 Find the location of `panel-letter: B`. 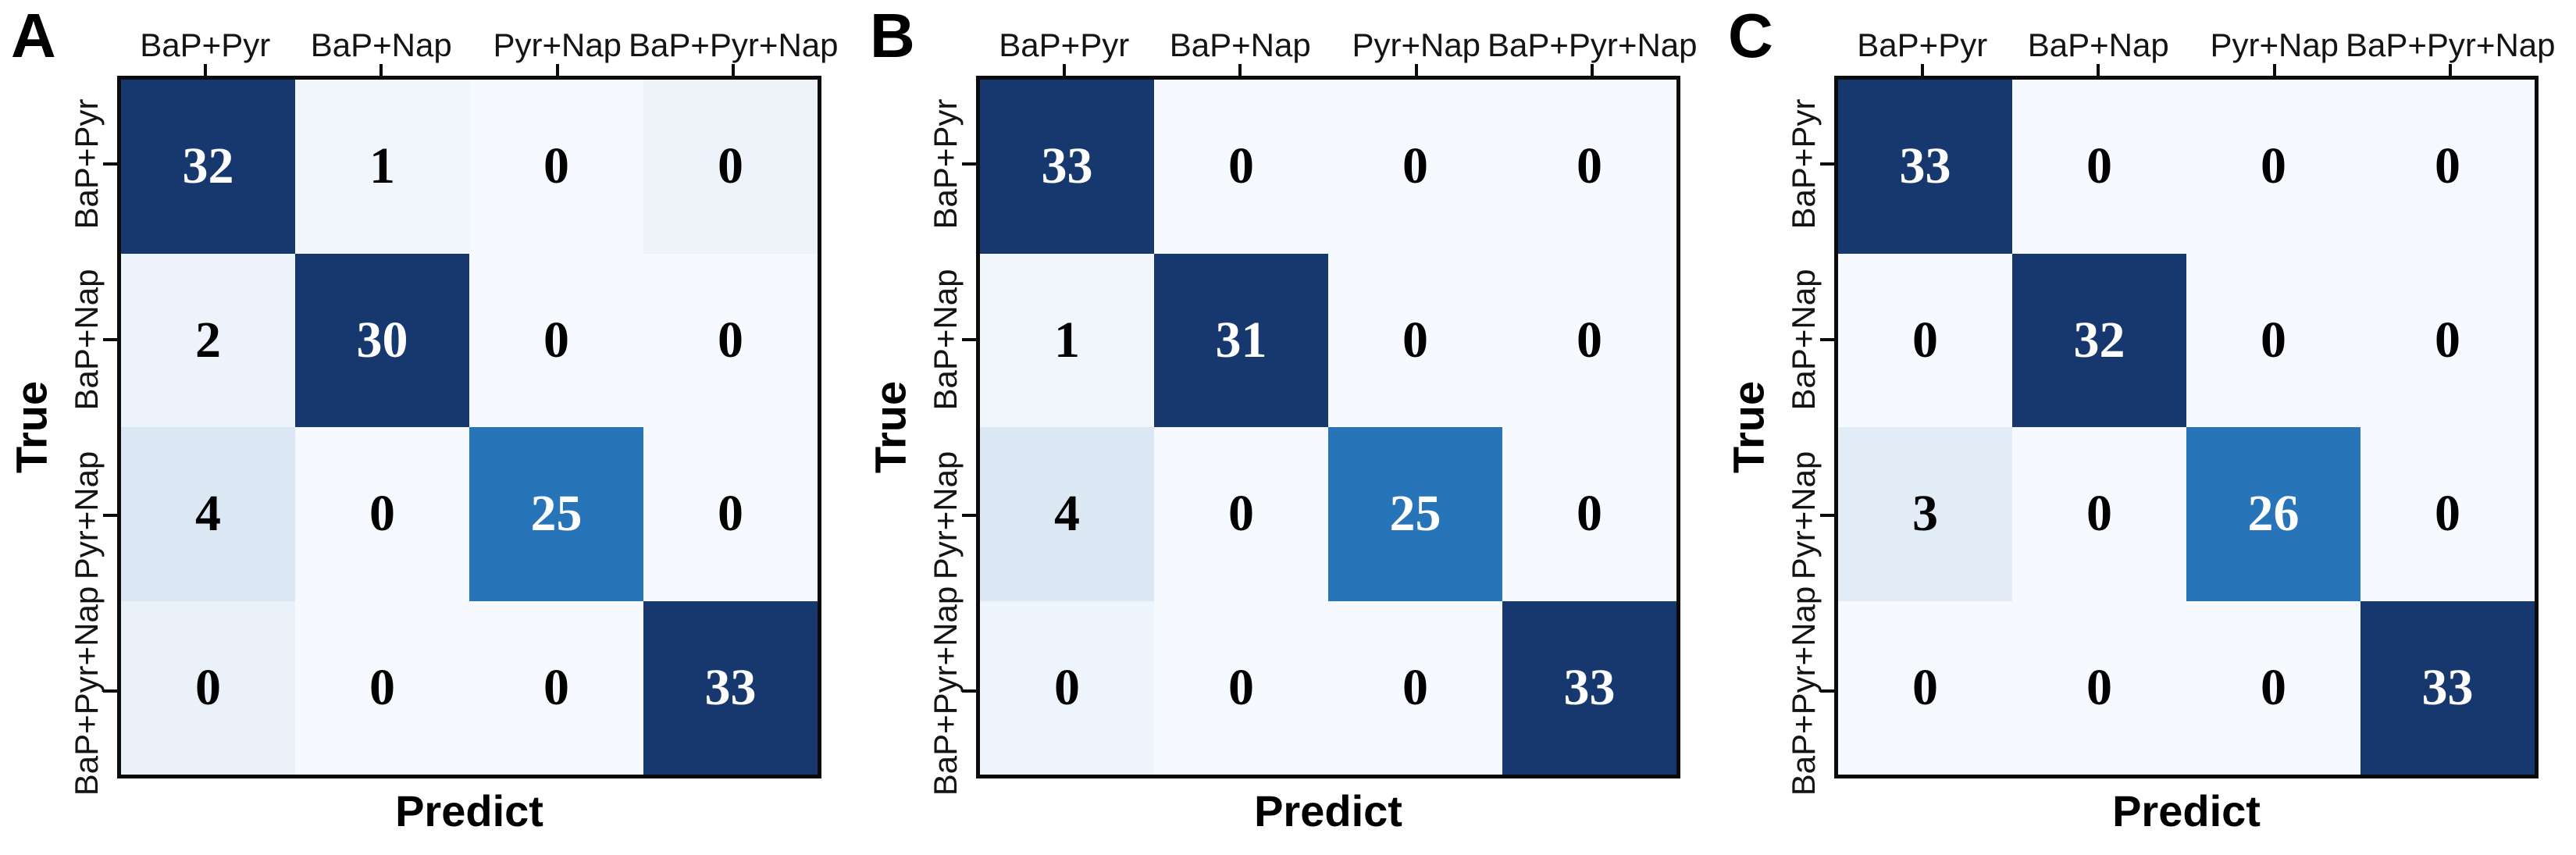

panel-letter: B is located at coordinates (892, 35).